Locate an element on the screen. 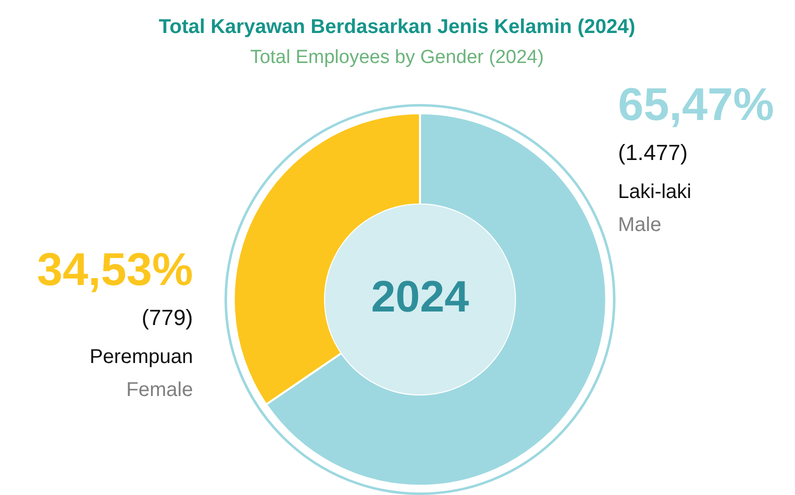 The width and height of the screenshot is (795, 495). data-label: (779) is located at coordinates (167, 317).